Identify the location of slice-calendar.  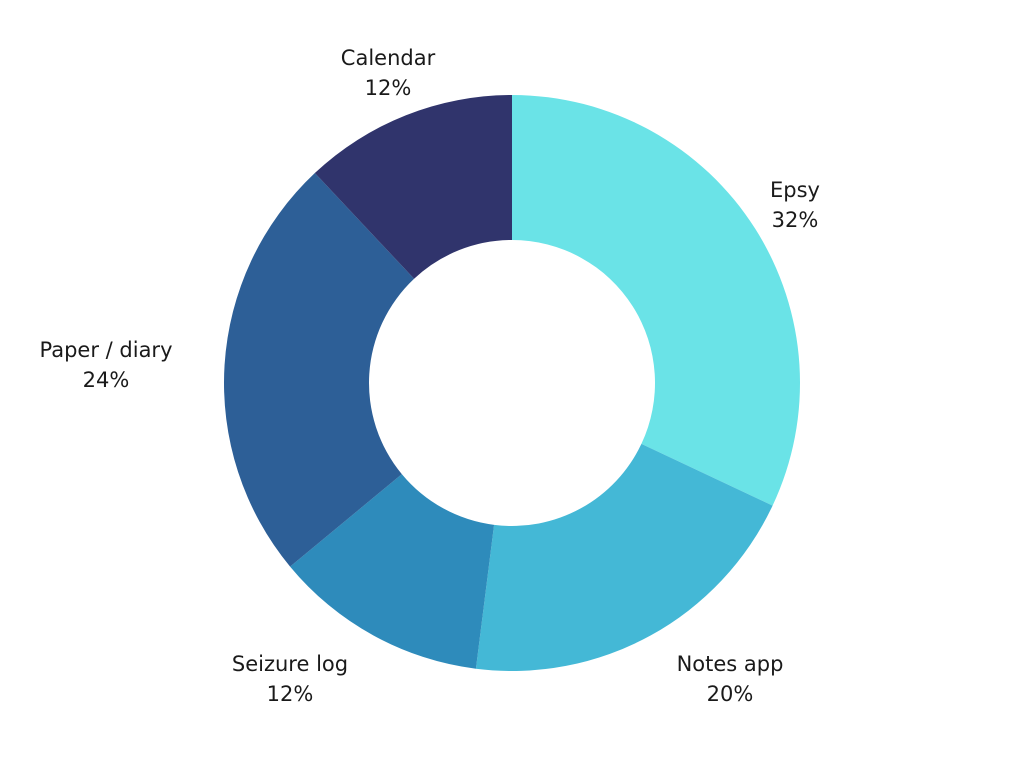
(413, 187).